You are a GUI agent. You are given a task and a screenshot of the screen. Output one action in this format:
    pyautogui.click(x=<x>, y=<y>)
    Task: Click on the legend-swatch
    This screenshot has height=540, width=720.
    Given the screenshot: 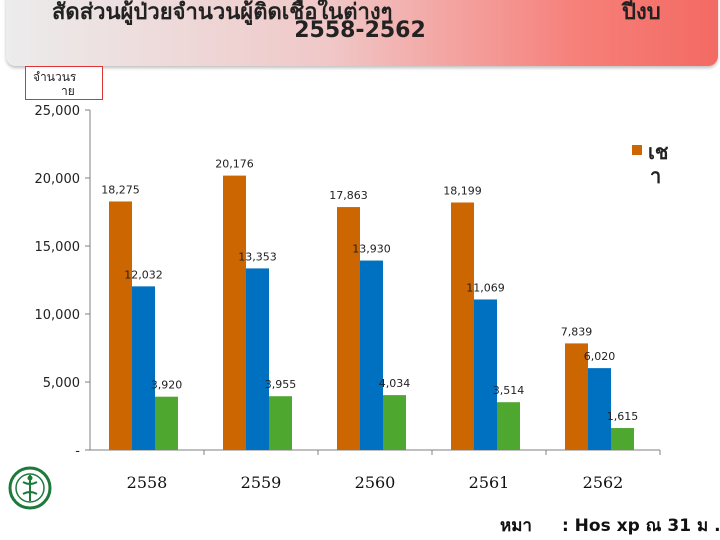 What is the action you would take?
    pyautogui.click(x=637, y=150)
    